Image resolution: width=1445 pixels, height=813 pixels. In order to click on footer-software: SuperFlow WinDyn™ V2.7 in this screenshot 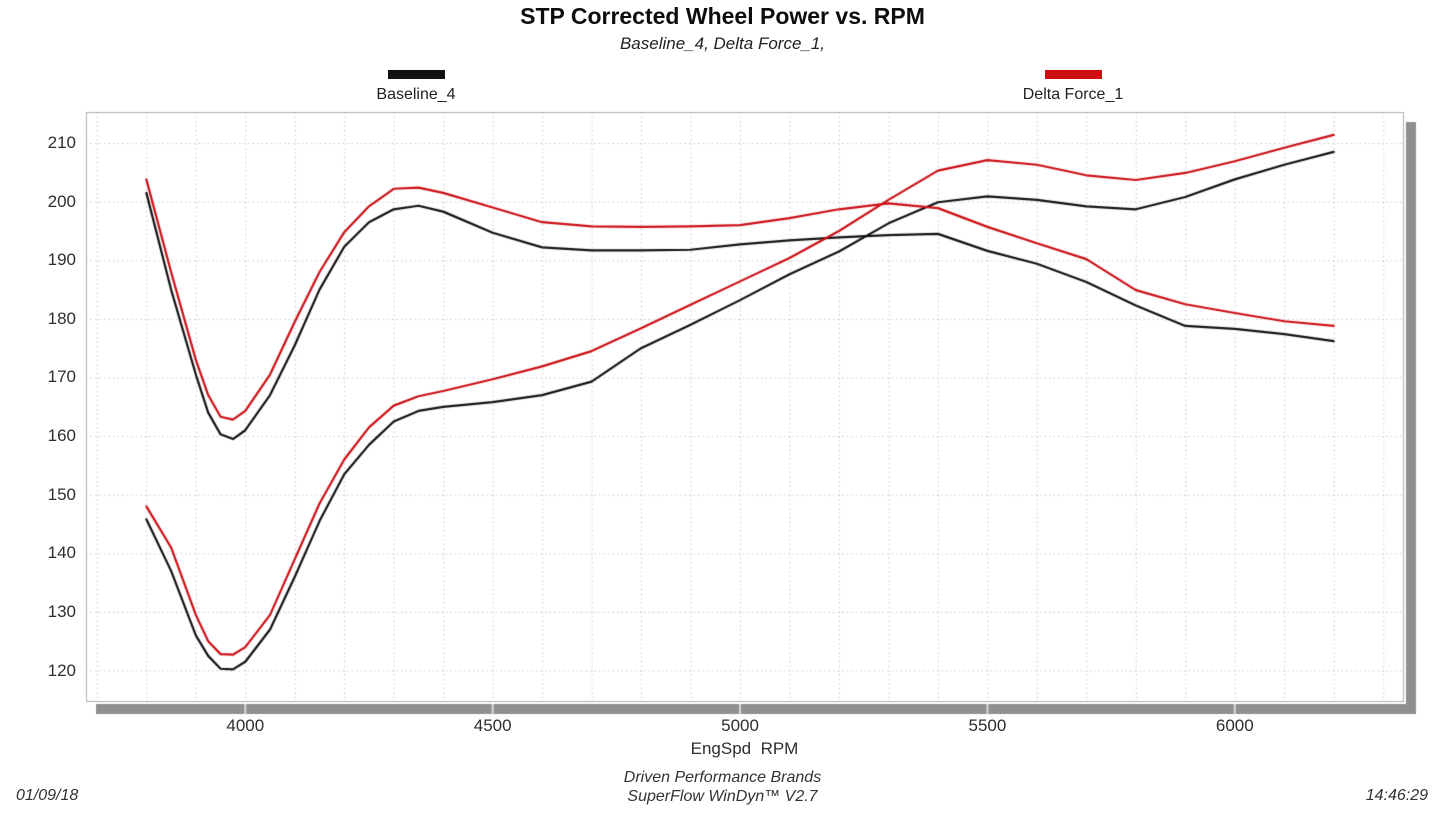, I will do `click(722, 796)`.